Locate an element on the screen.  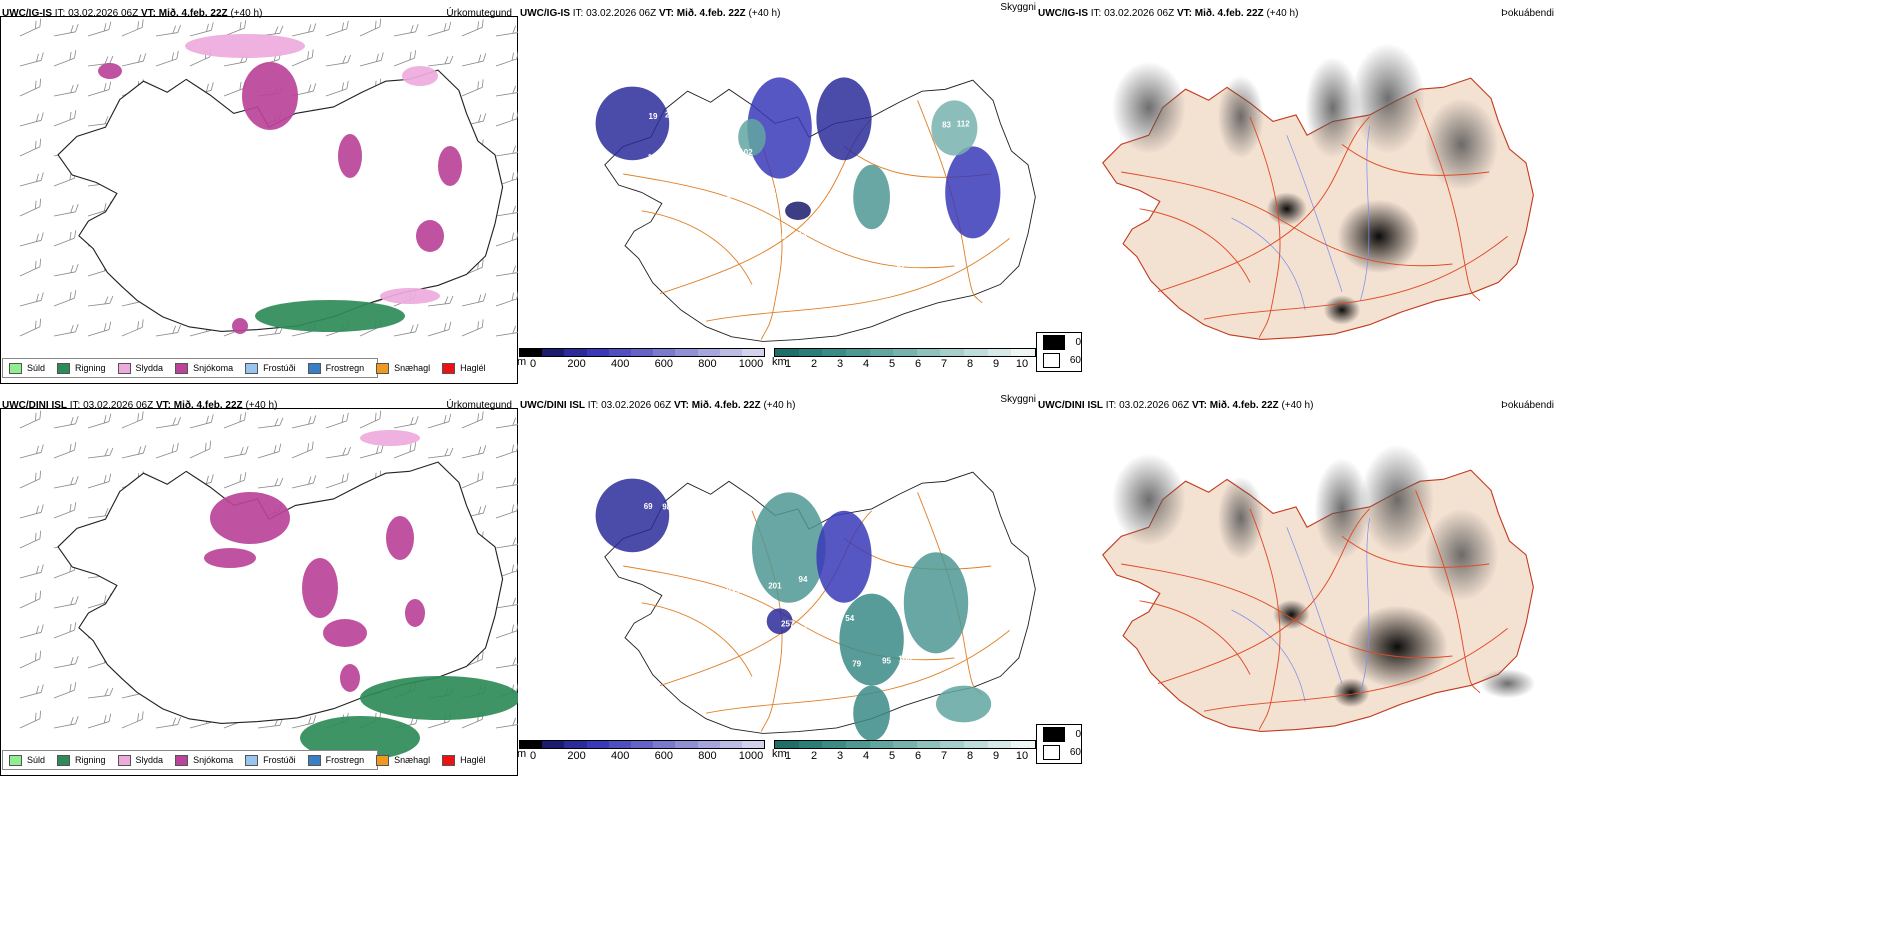
legend-label: Slydda is located at coordinates (149, 368).